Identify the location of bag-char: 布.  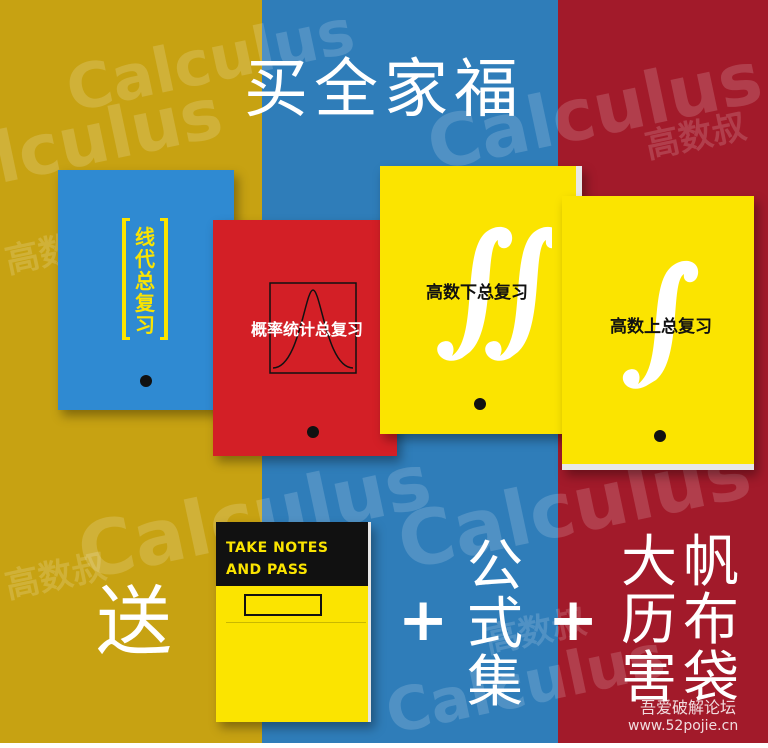
(711, 620).